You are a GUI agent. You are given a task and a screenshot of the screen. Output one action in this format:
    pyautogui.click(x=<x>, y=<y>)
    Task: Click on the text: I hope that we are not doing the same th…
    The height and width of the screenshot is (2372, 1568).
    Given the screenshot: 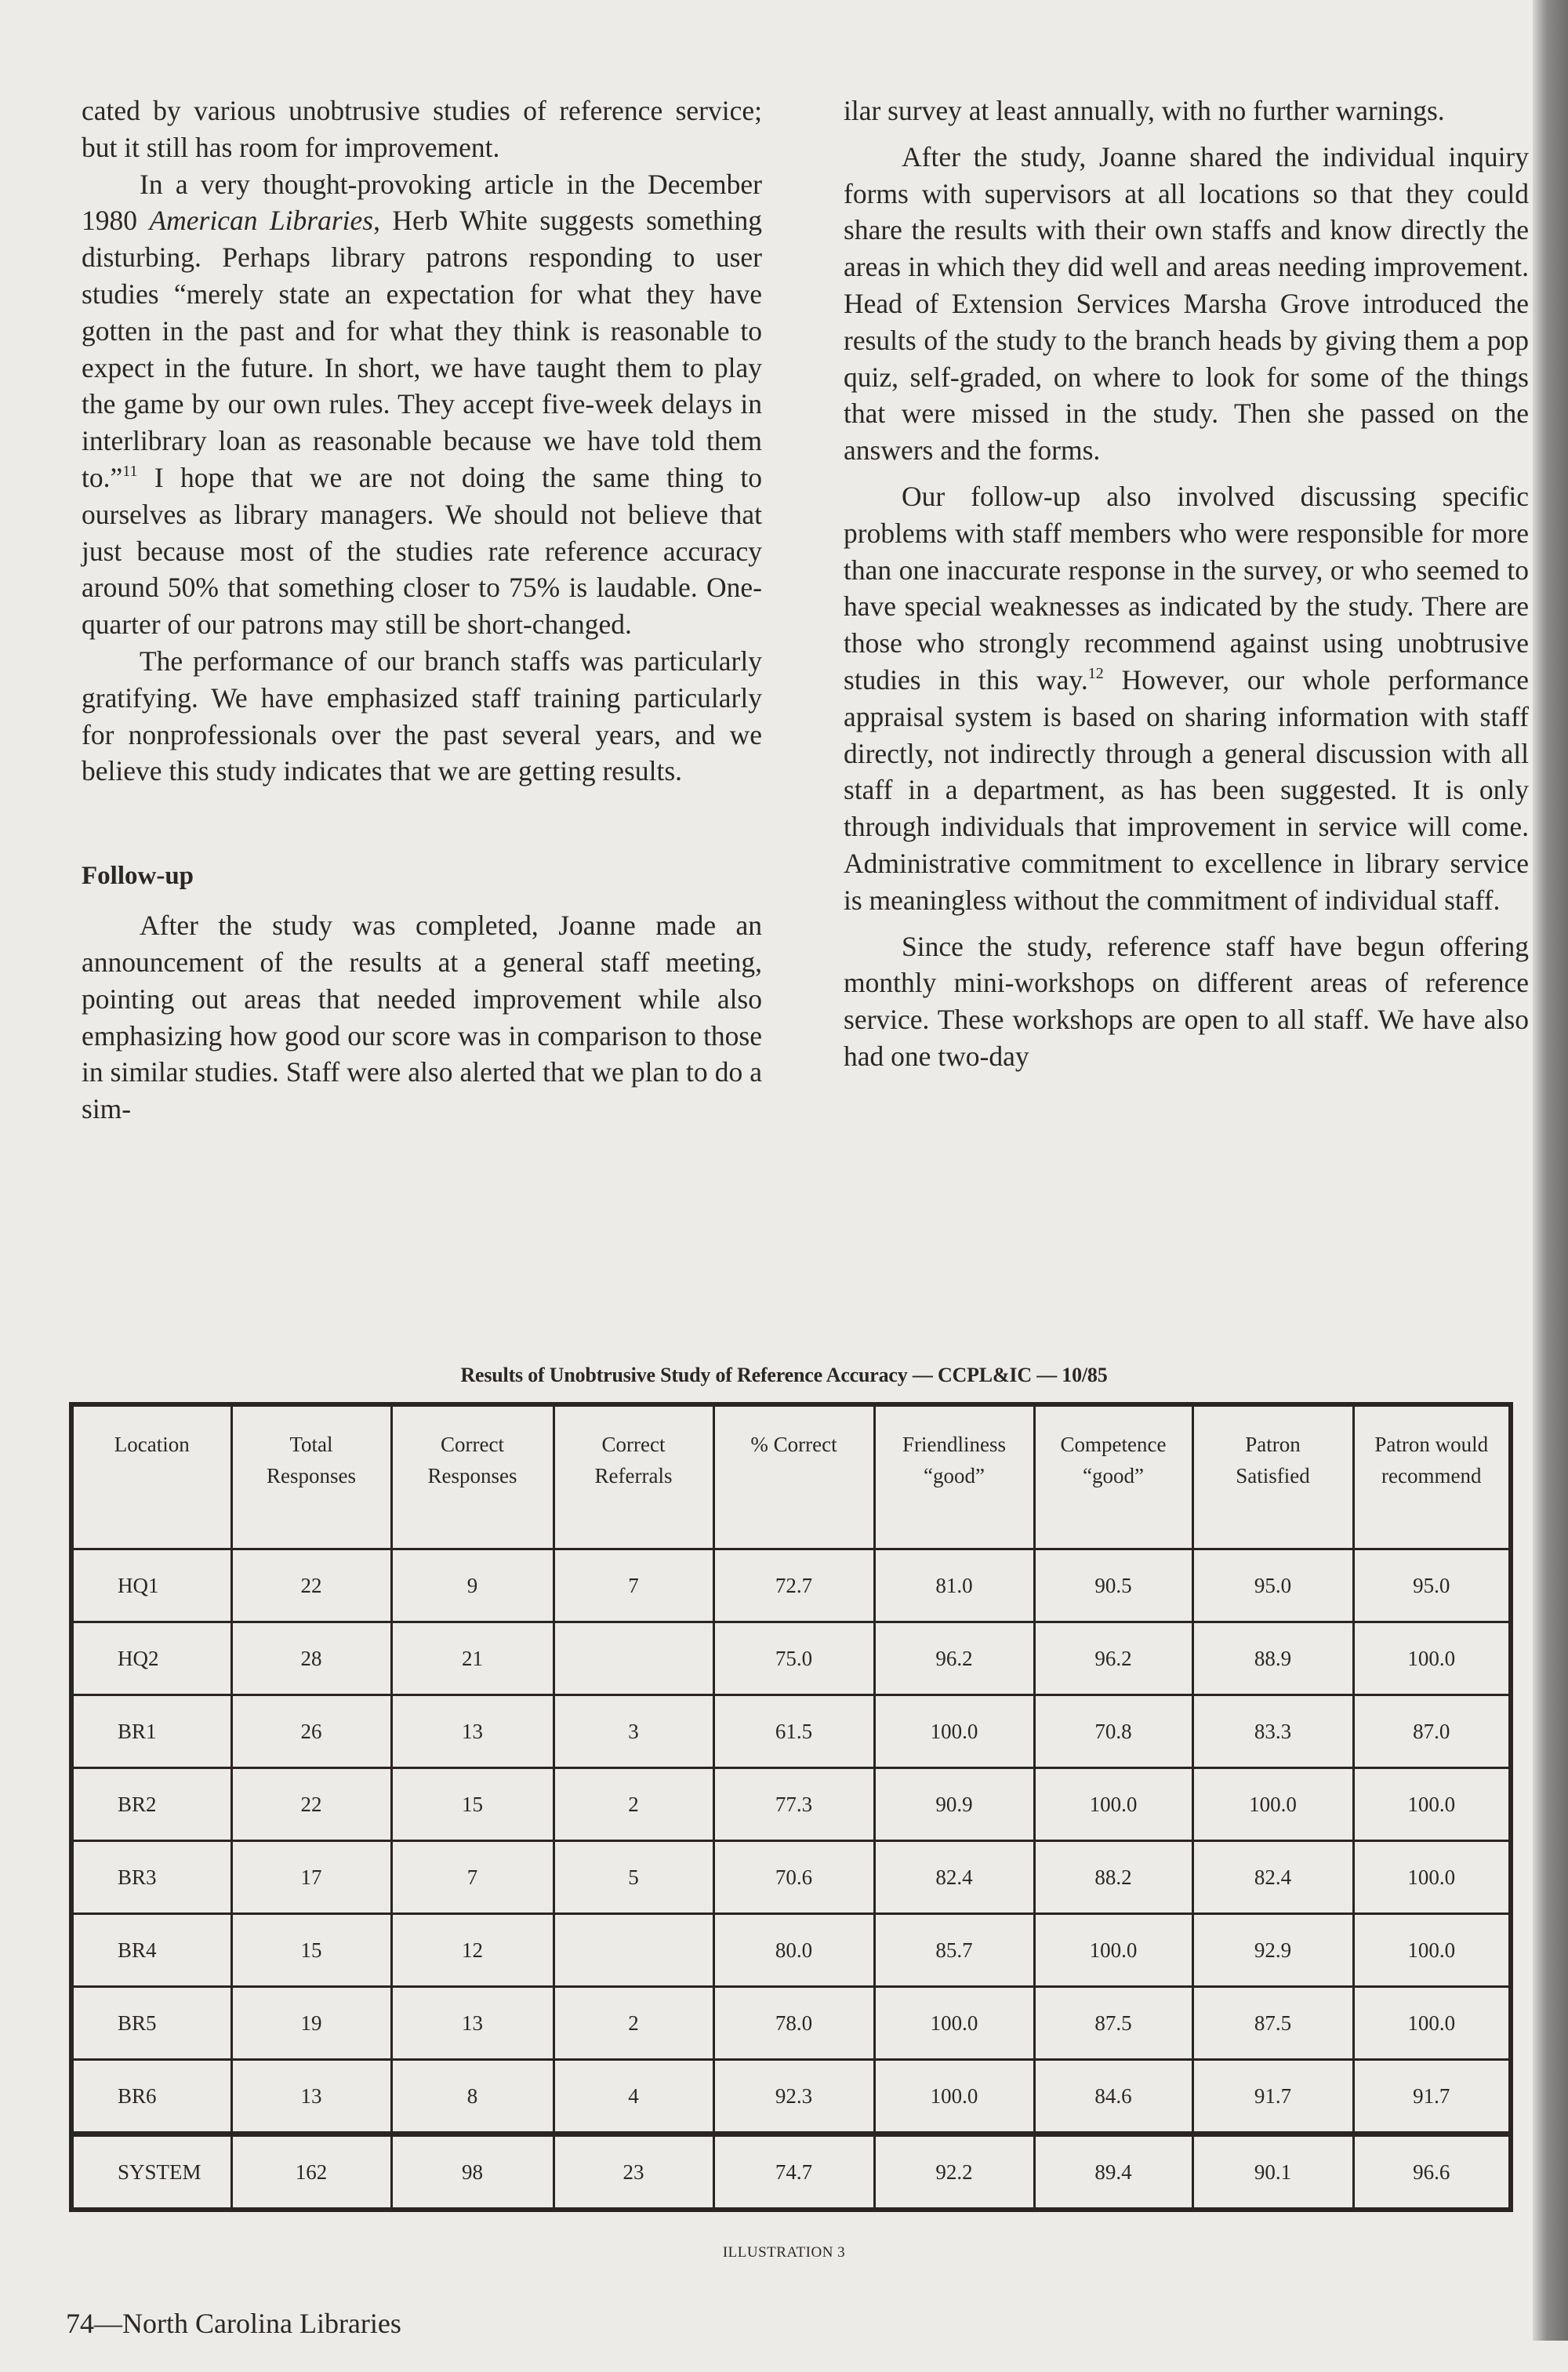 What is the action you would take?
    pyautogui.click(x=422, y=551)
    